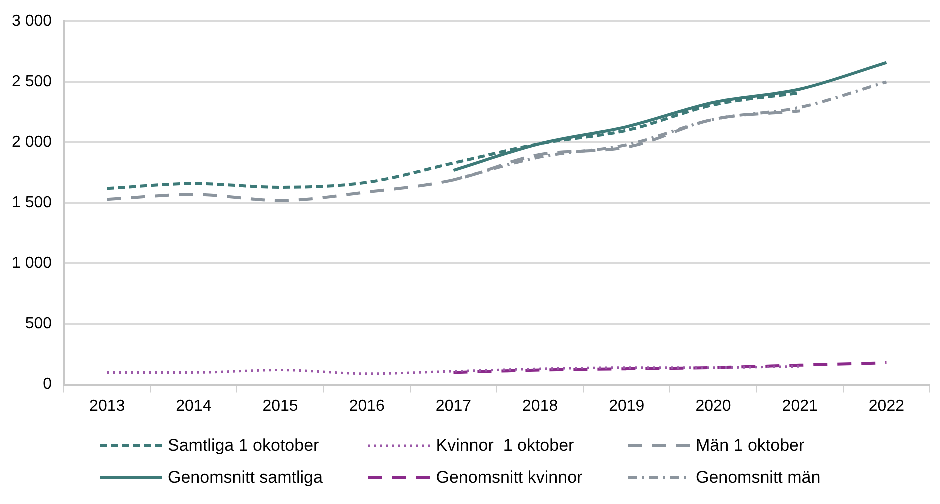 This screenshot has width=940, height=504. Describe the element at coordinates (32, 21) in the screenshot. I see `y-tick-label: 3 000` at that location.